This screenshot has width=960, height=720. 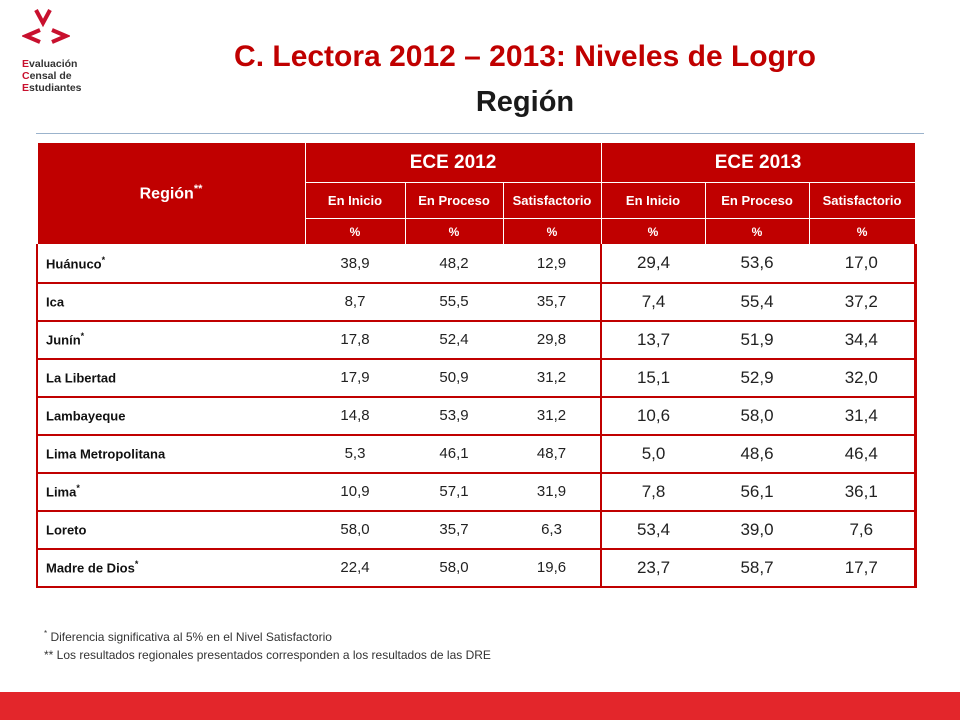 I want to click on cell-2013-satisfactorio: 17,7, so click(x=863, y=568).